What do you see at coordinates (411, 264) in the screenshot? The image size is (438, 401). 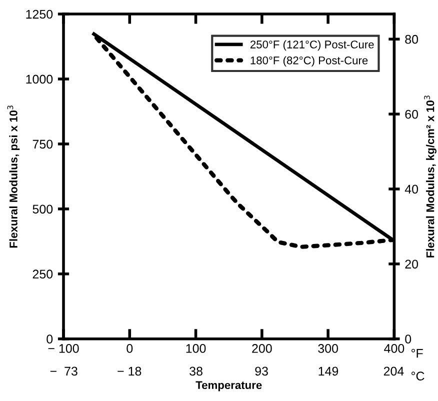 I see `y2-tick-label: 20` at bounding box center [411, 264].